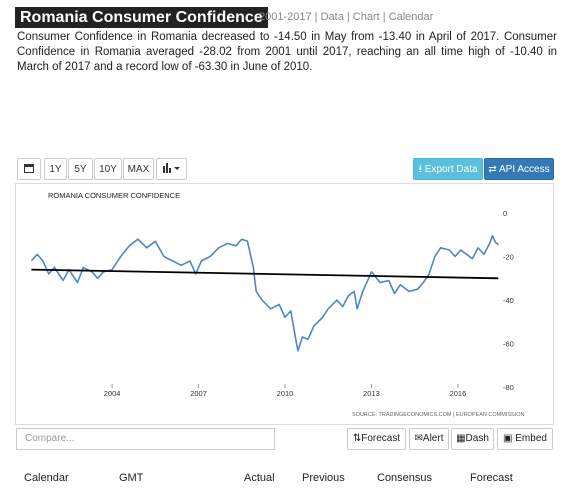 This screenshot has width=576, height=489. I want to click on x-tick-label: 2013, so click(371, 393).